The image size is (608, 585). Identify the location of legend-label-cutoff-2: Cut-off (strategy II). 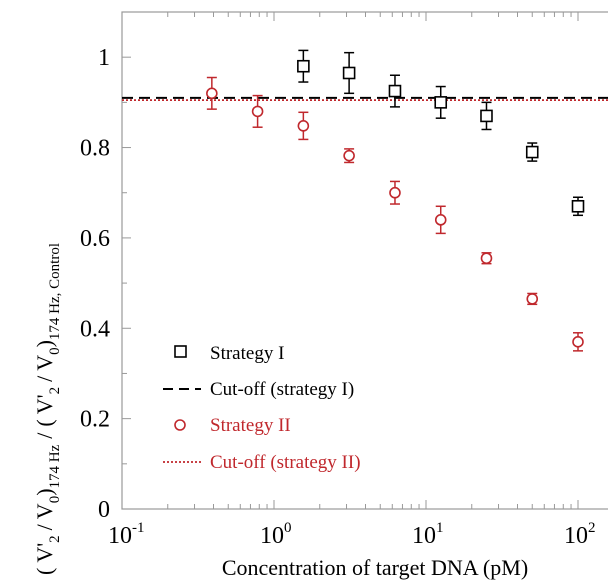
(285, 462).